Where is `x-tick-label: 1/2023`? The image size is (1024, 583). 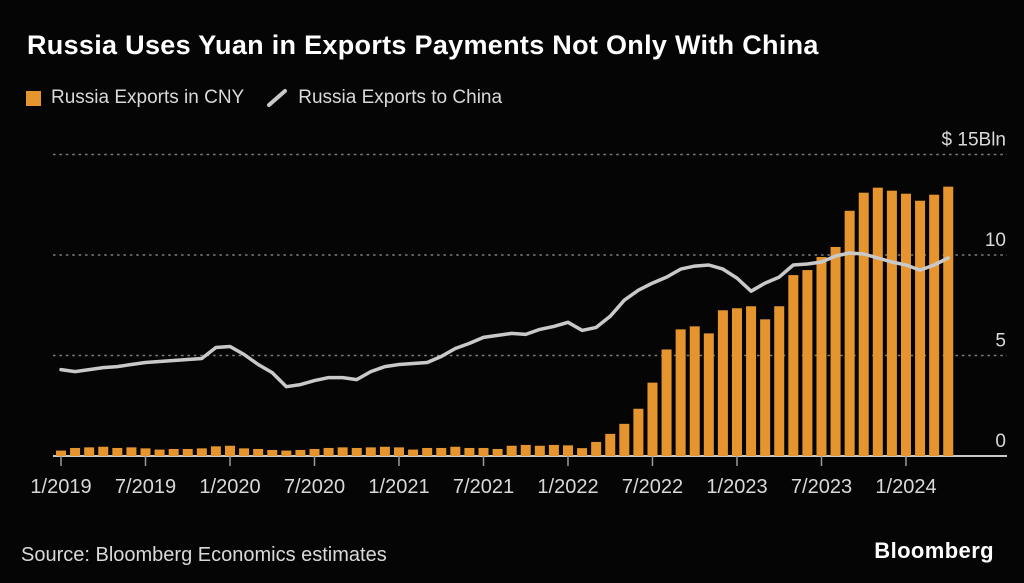
x-tick-label: 1/2023 is located at coordinates (736, 487).